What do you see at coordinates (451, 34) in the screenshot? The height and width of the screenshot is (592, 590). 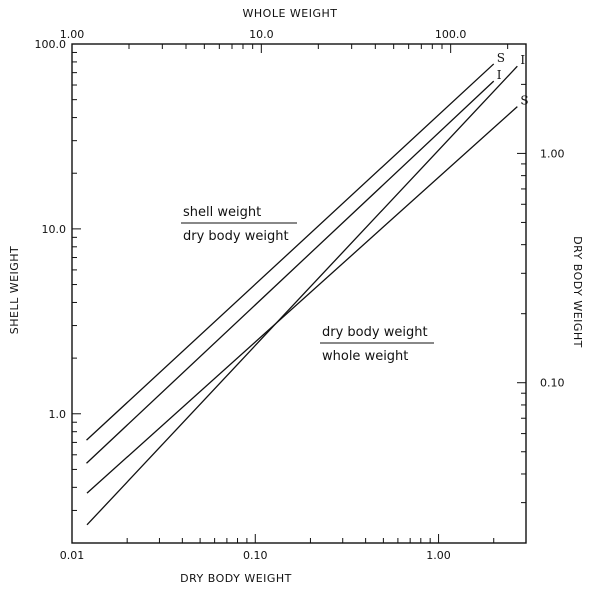 I see `top-tick-label: 100.0` at bounding box center [451, 34].